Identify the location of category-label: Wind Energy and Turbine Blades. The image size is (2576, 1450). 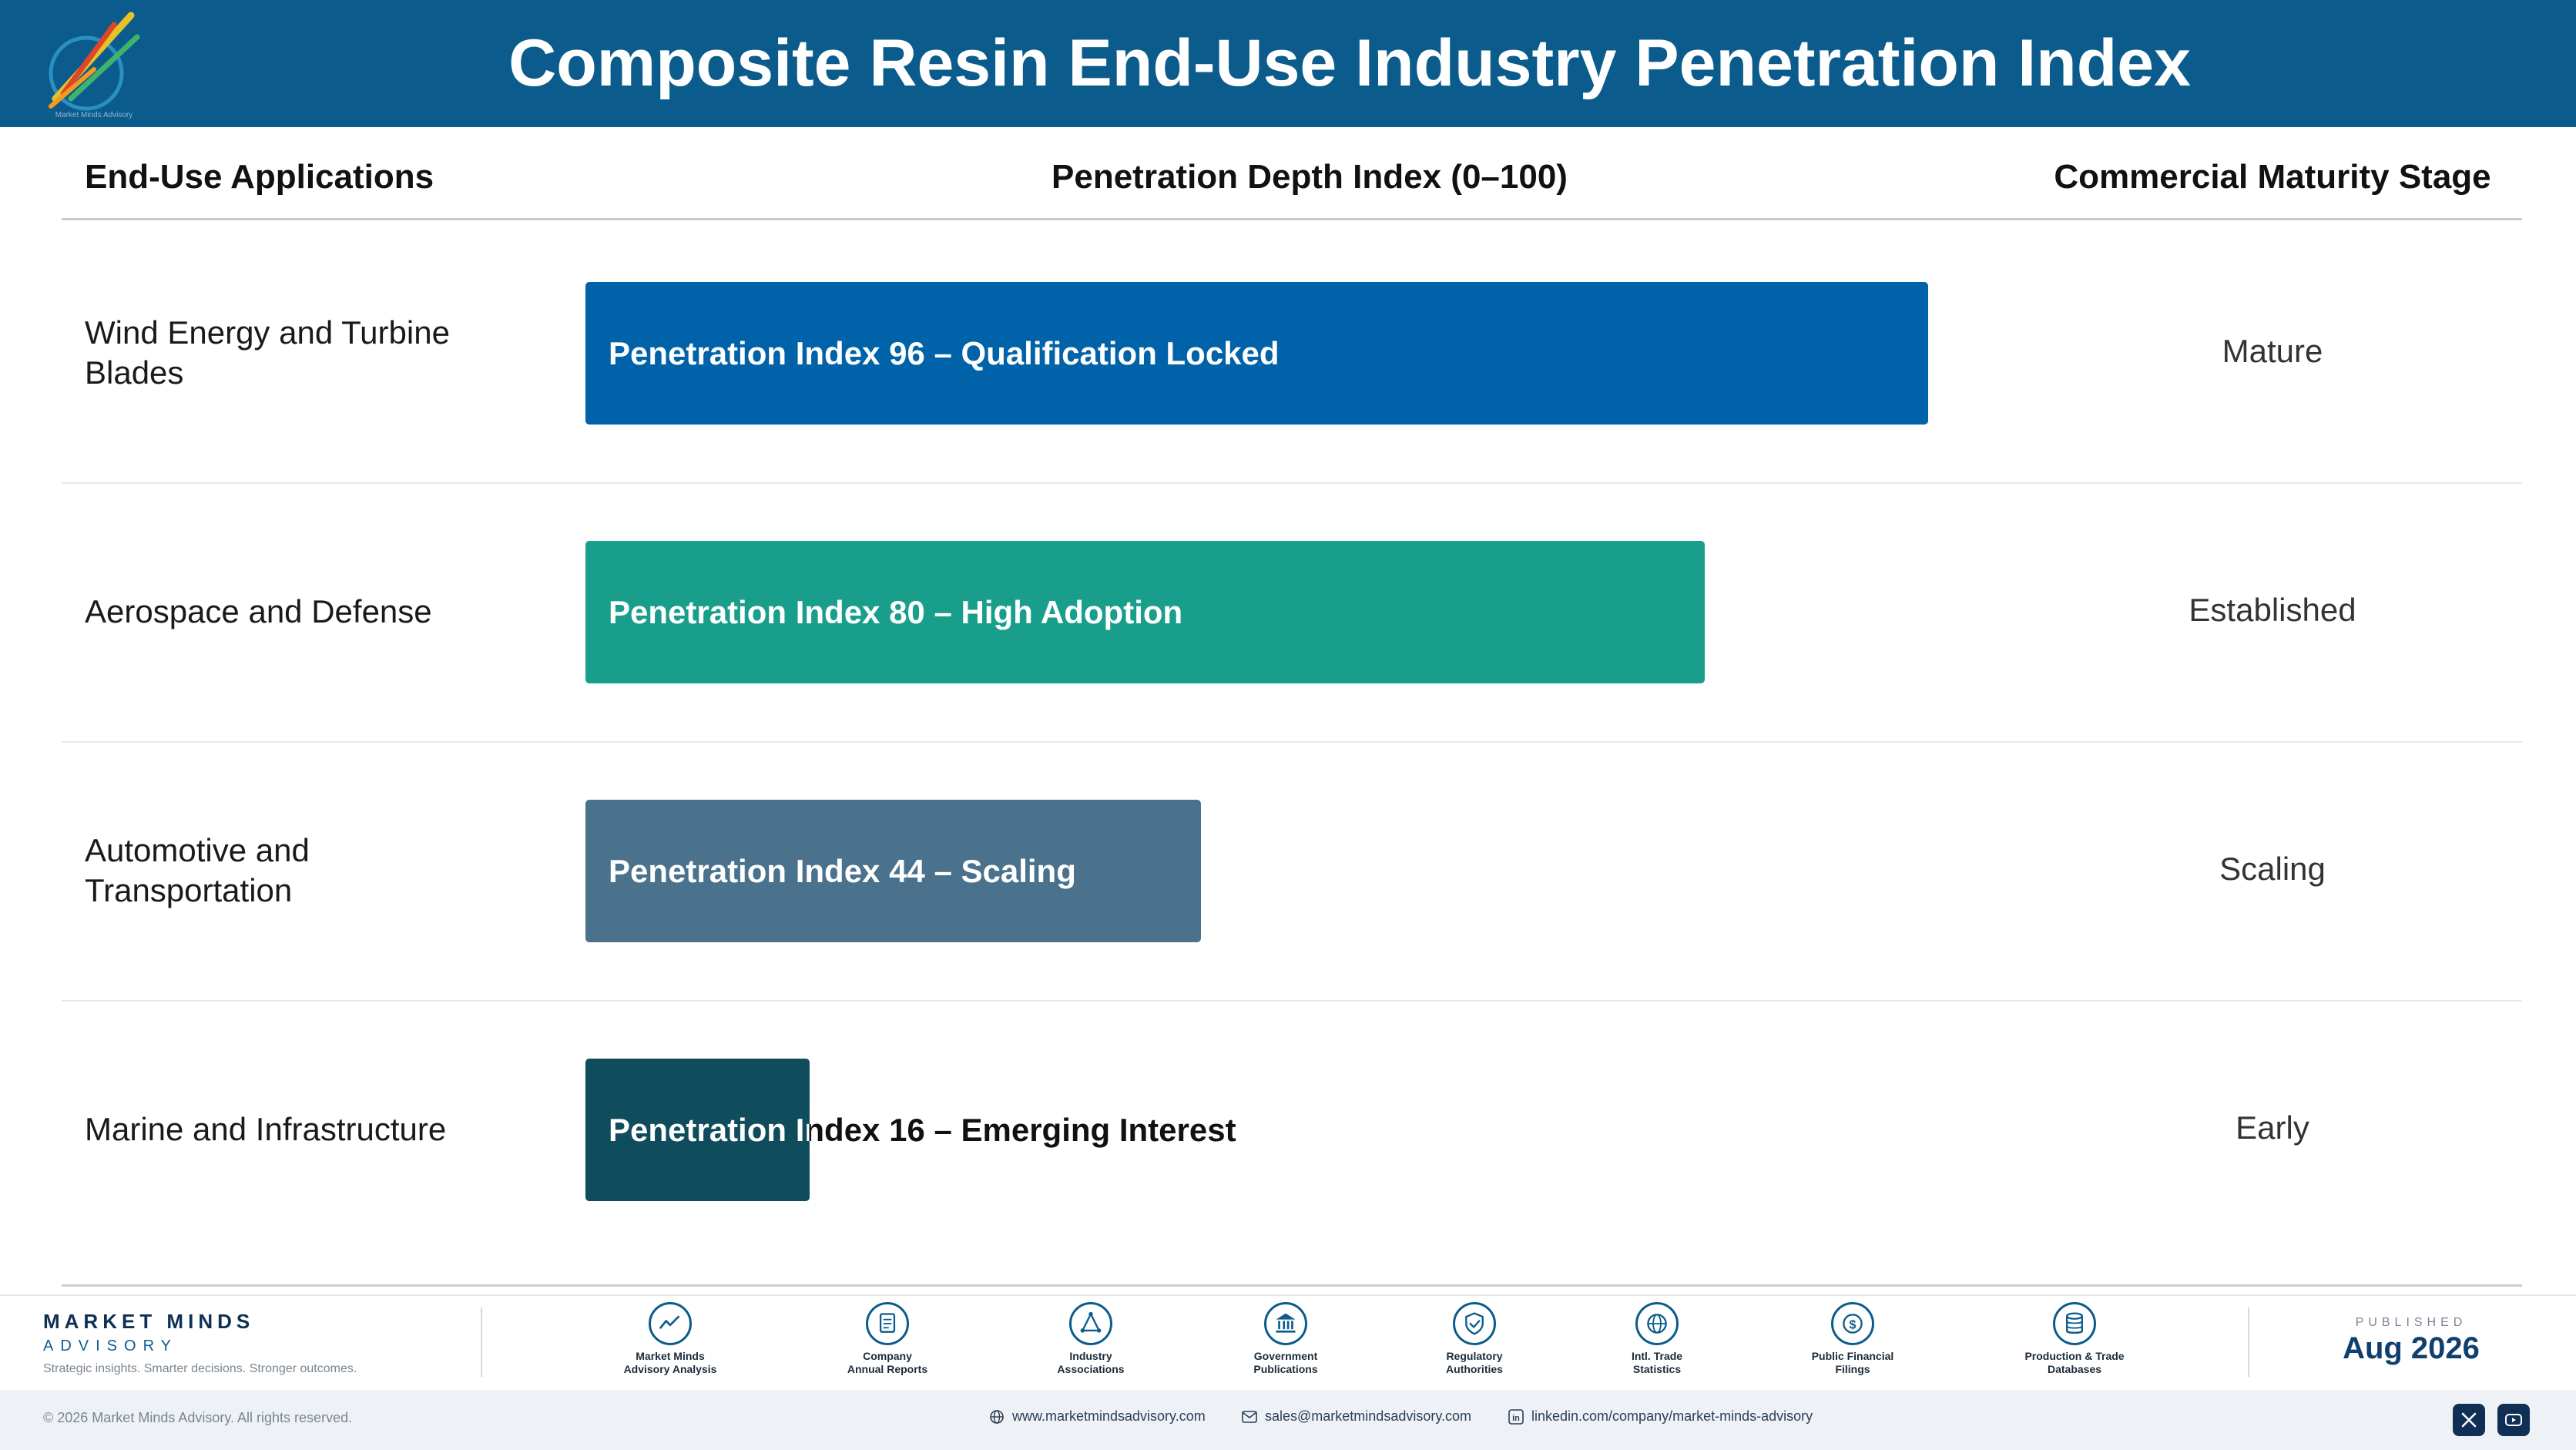
(267, 352).